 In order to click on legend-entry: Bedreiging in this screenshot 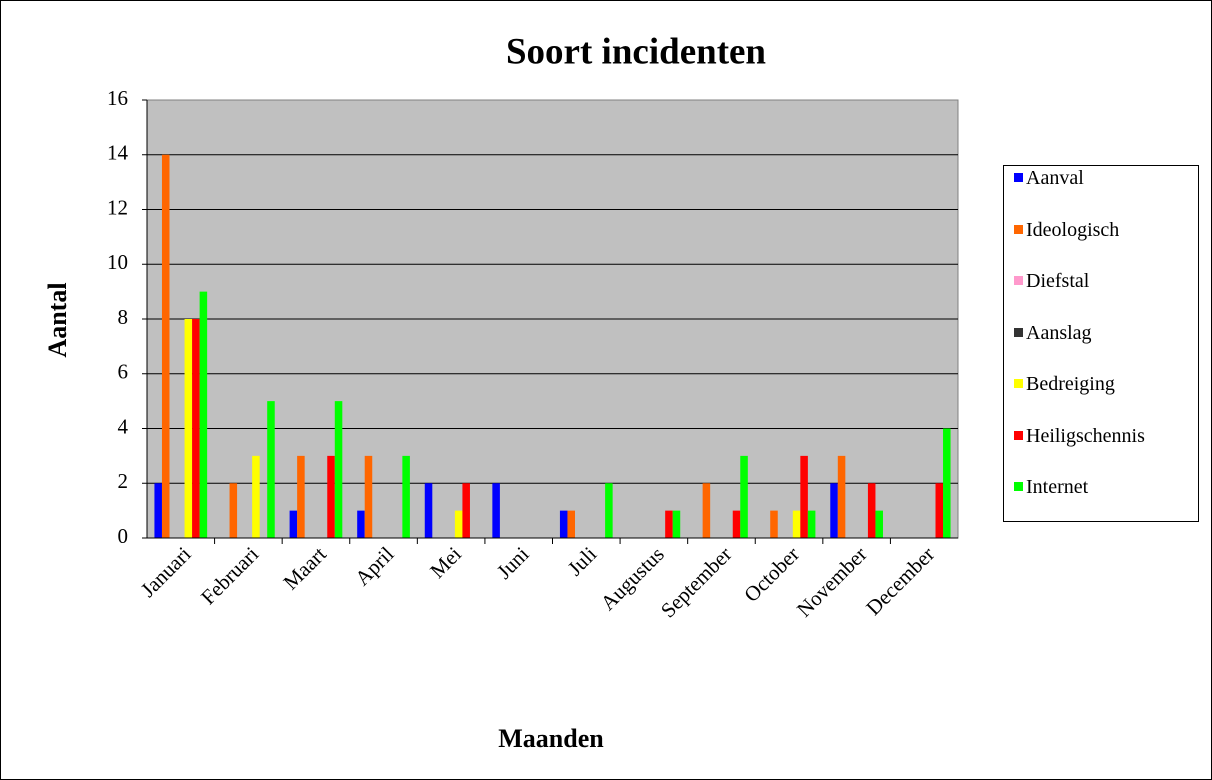, I will do `click(1083, 384)`.